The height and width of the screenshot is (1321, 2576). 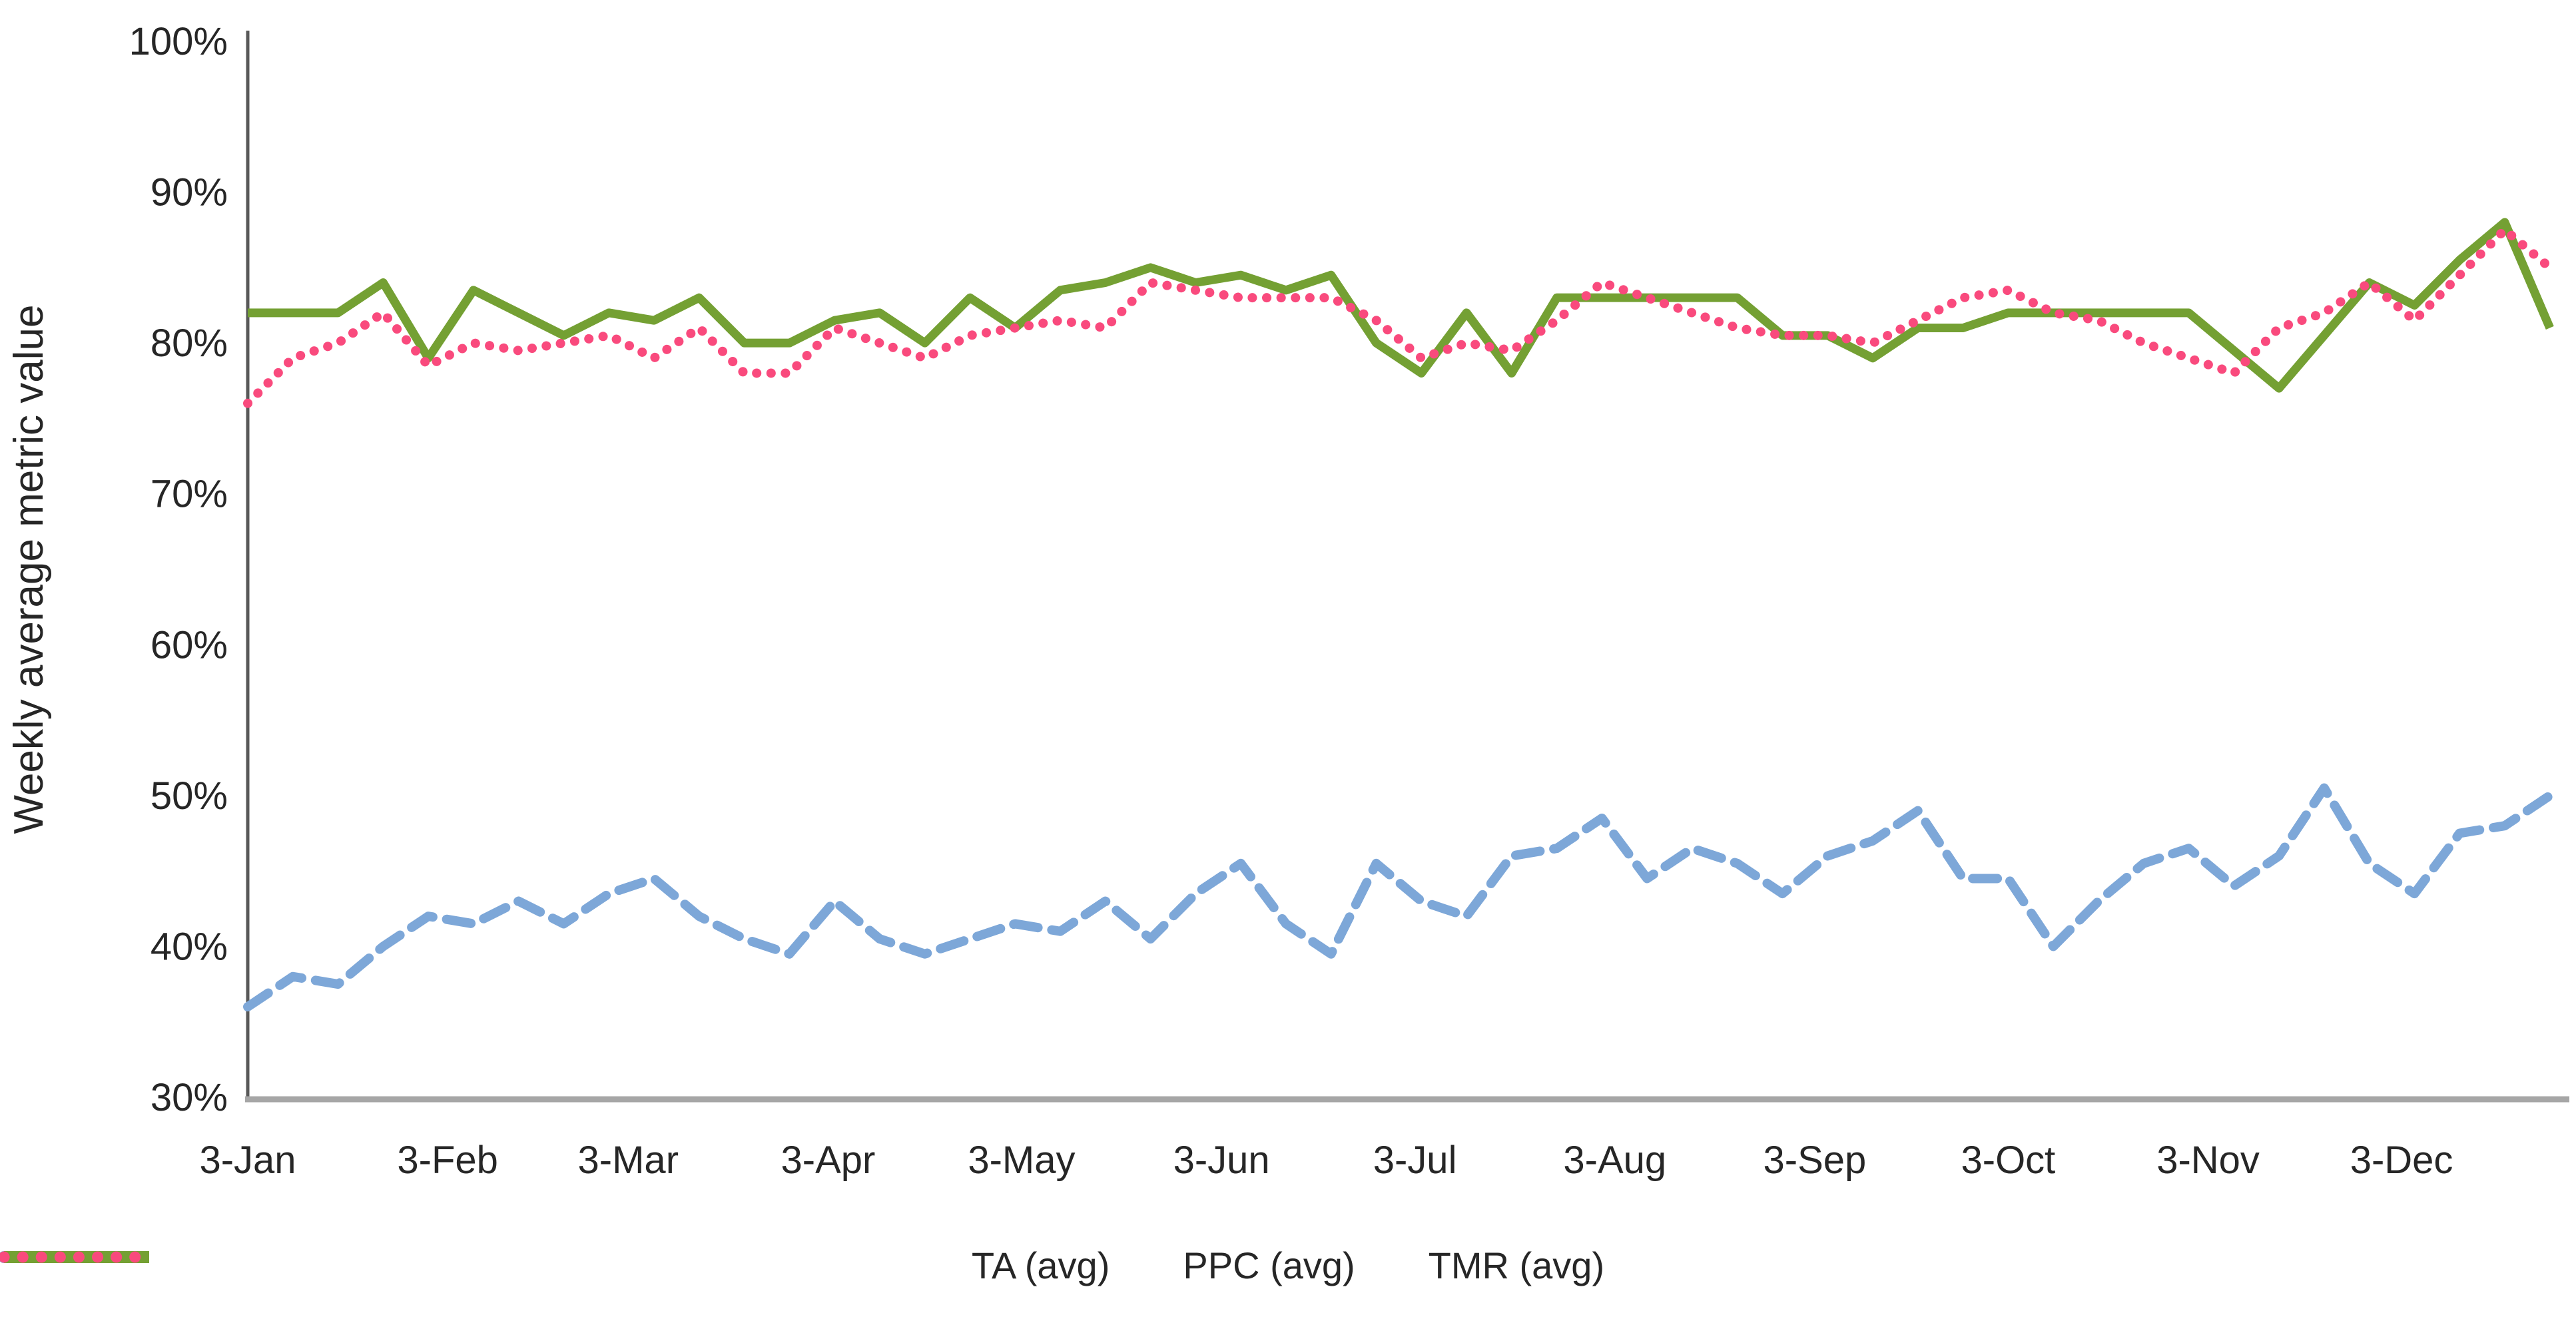 What do you see at coordinates (628, 1160) in the screenshot?
I see `x-tick-label: 3-Mar` at bounding box center [628, 1160].